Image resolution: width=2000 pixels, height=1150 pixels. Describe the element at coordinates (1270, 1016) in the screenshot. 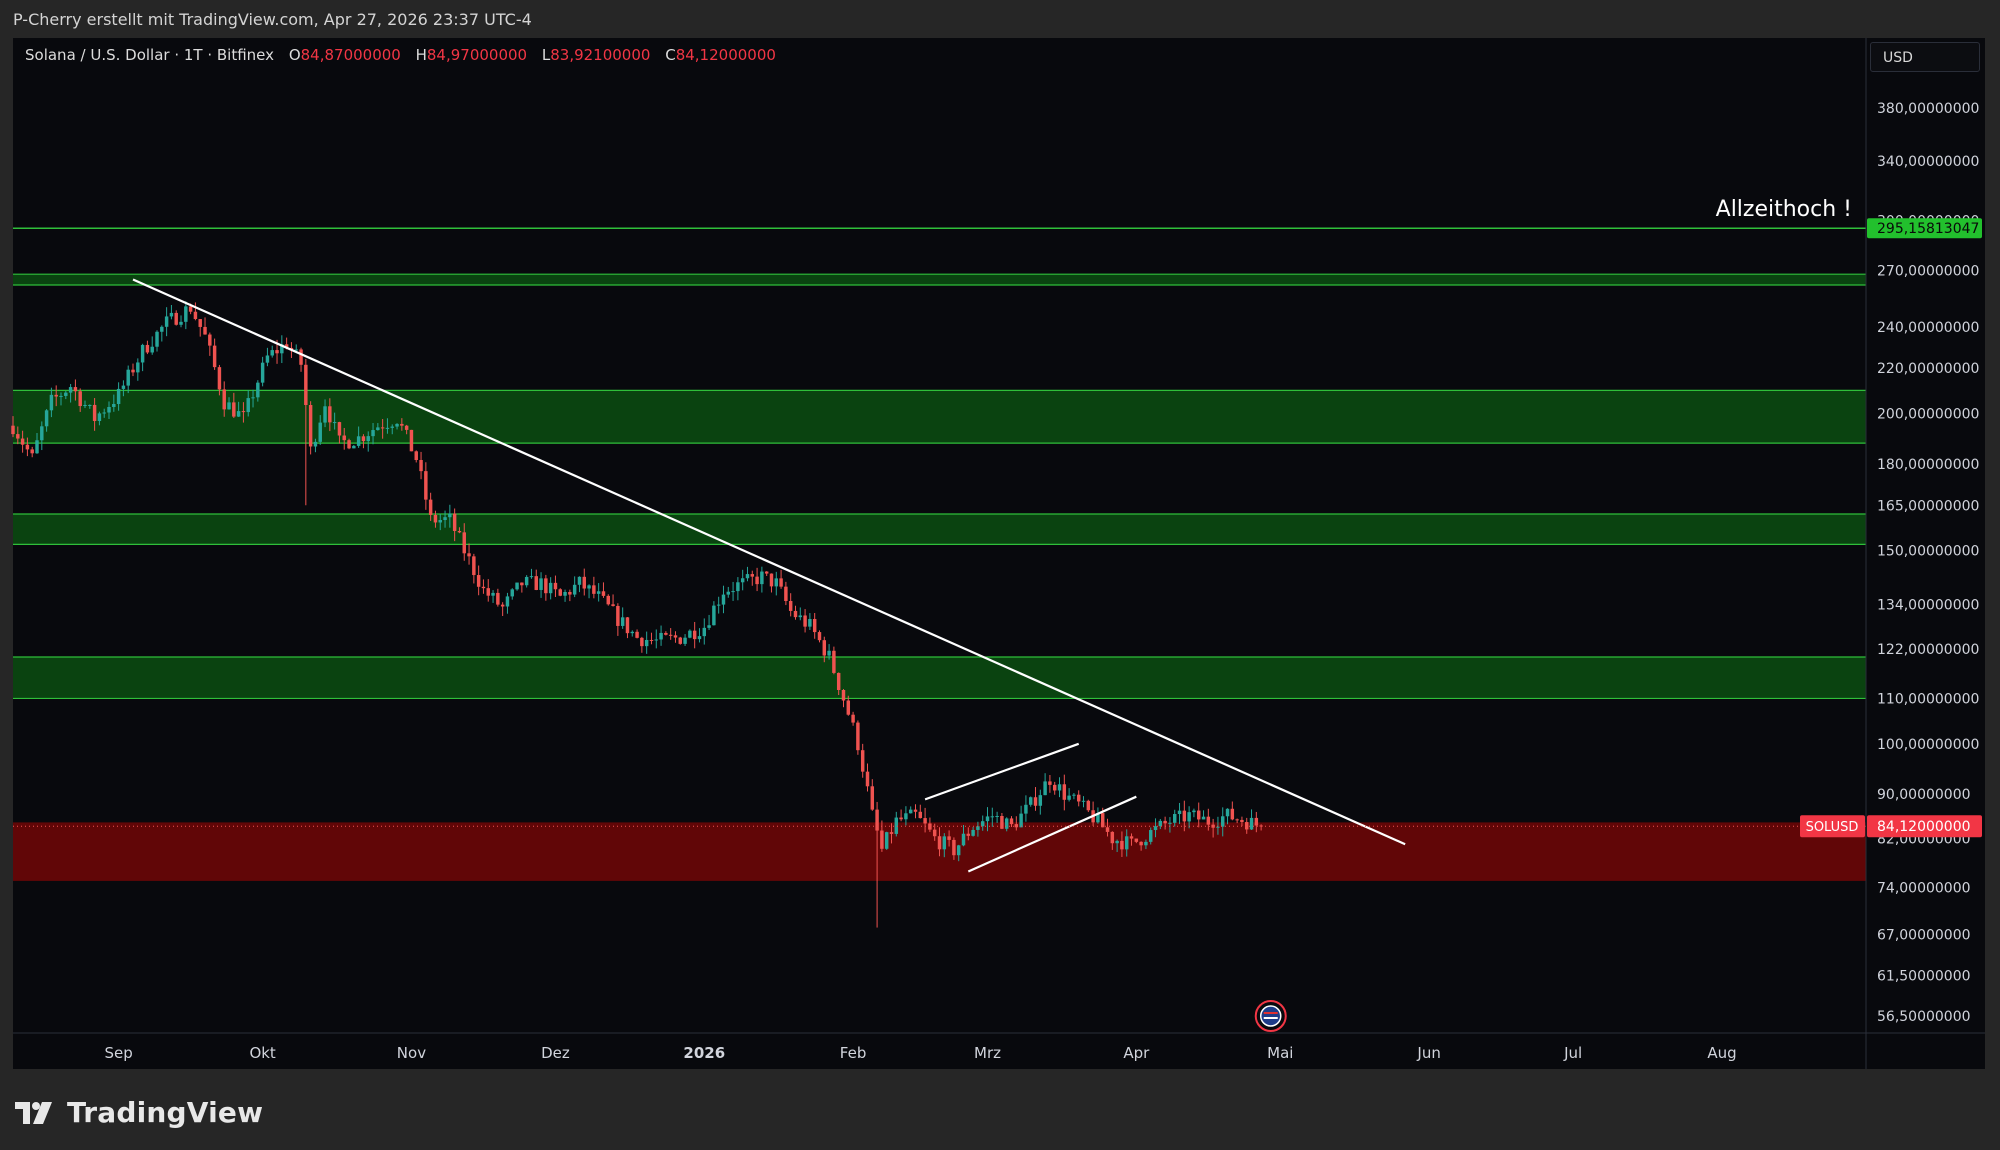

I see `event-flag-icon` at that location.